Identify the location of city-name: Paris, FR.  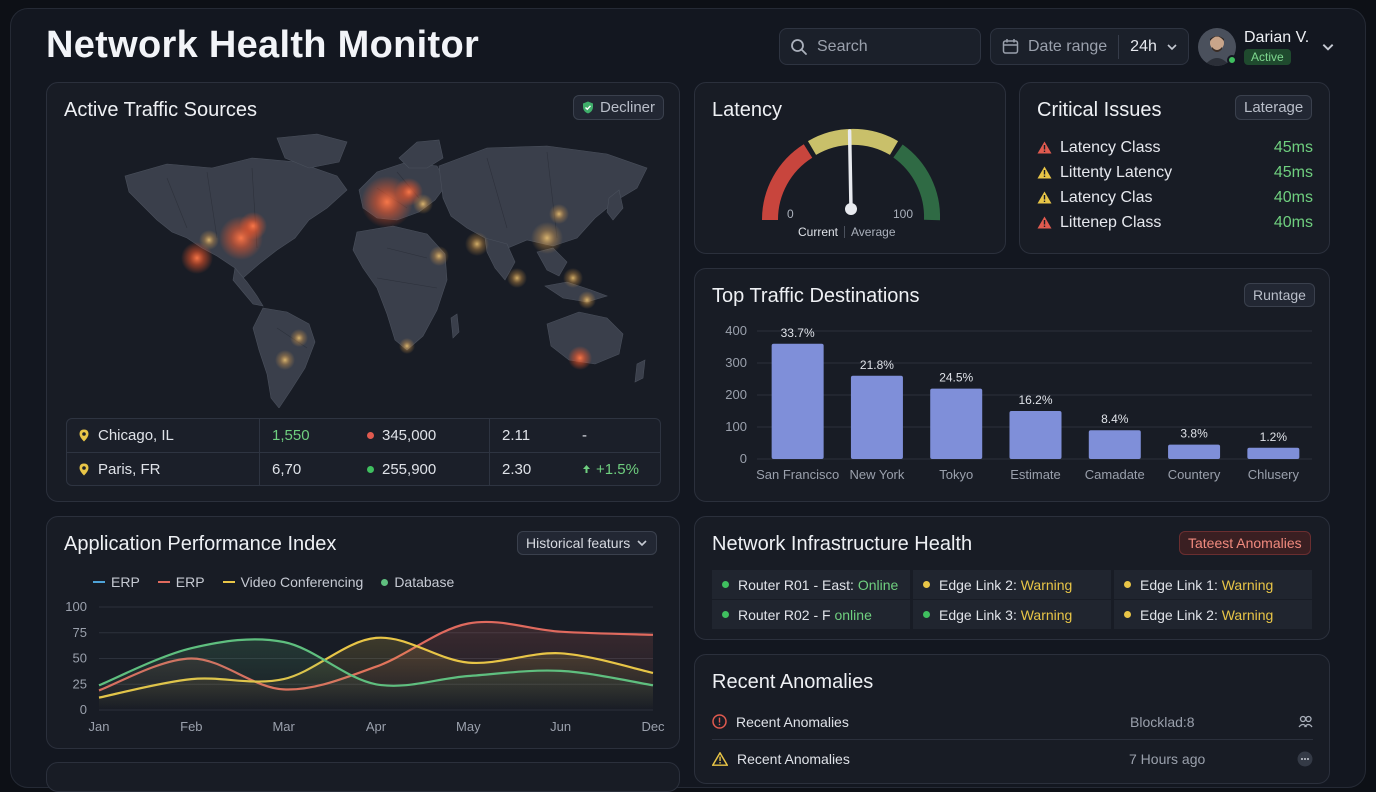
(129, 469).